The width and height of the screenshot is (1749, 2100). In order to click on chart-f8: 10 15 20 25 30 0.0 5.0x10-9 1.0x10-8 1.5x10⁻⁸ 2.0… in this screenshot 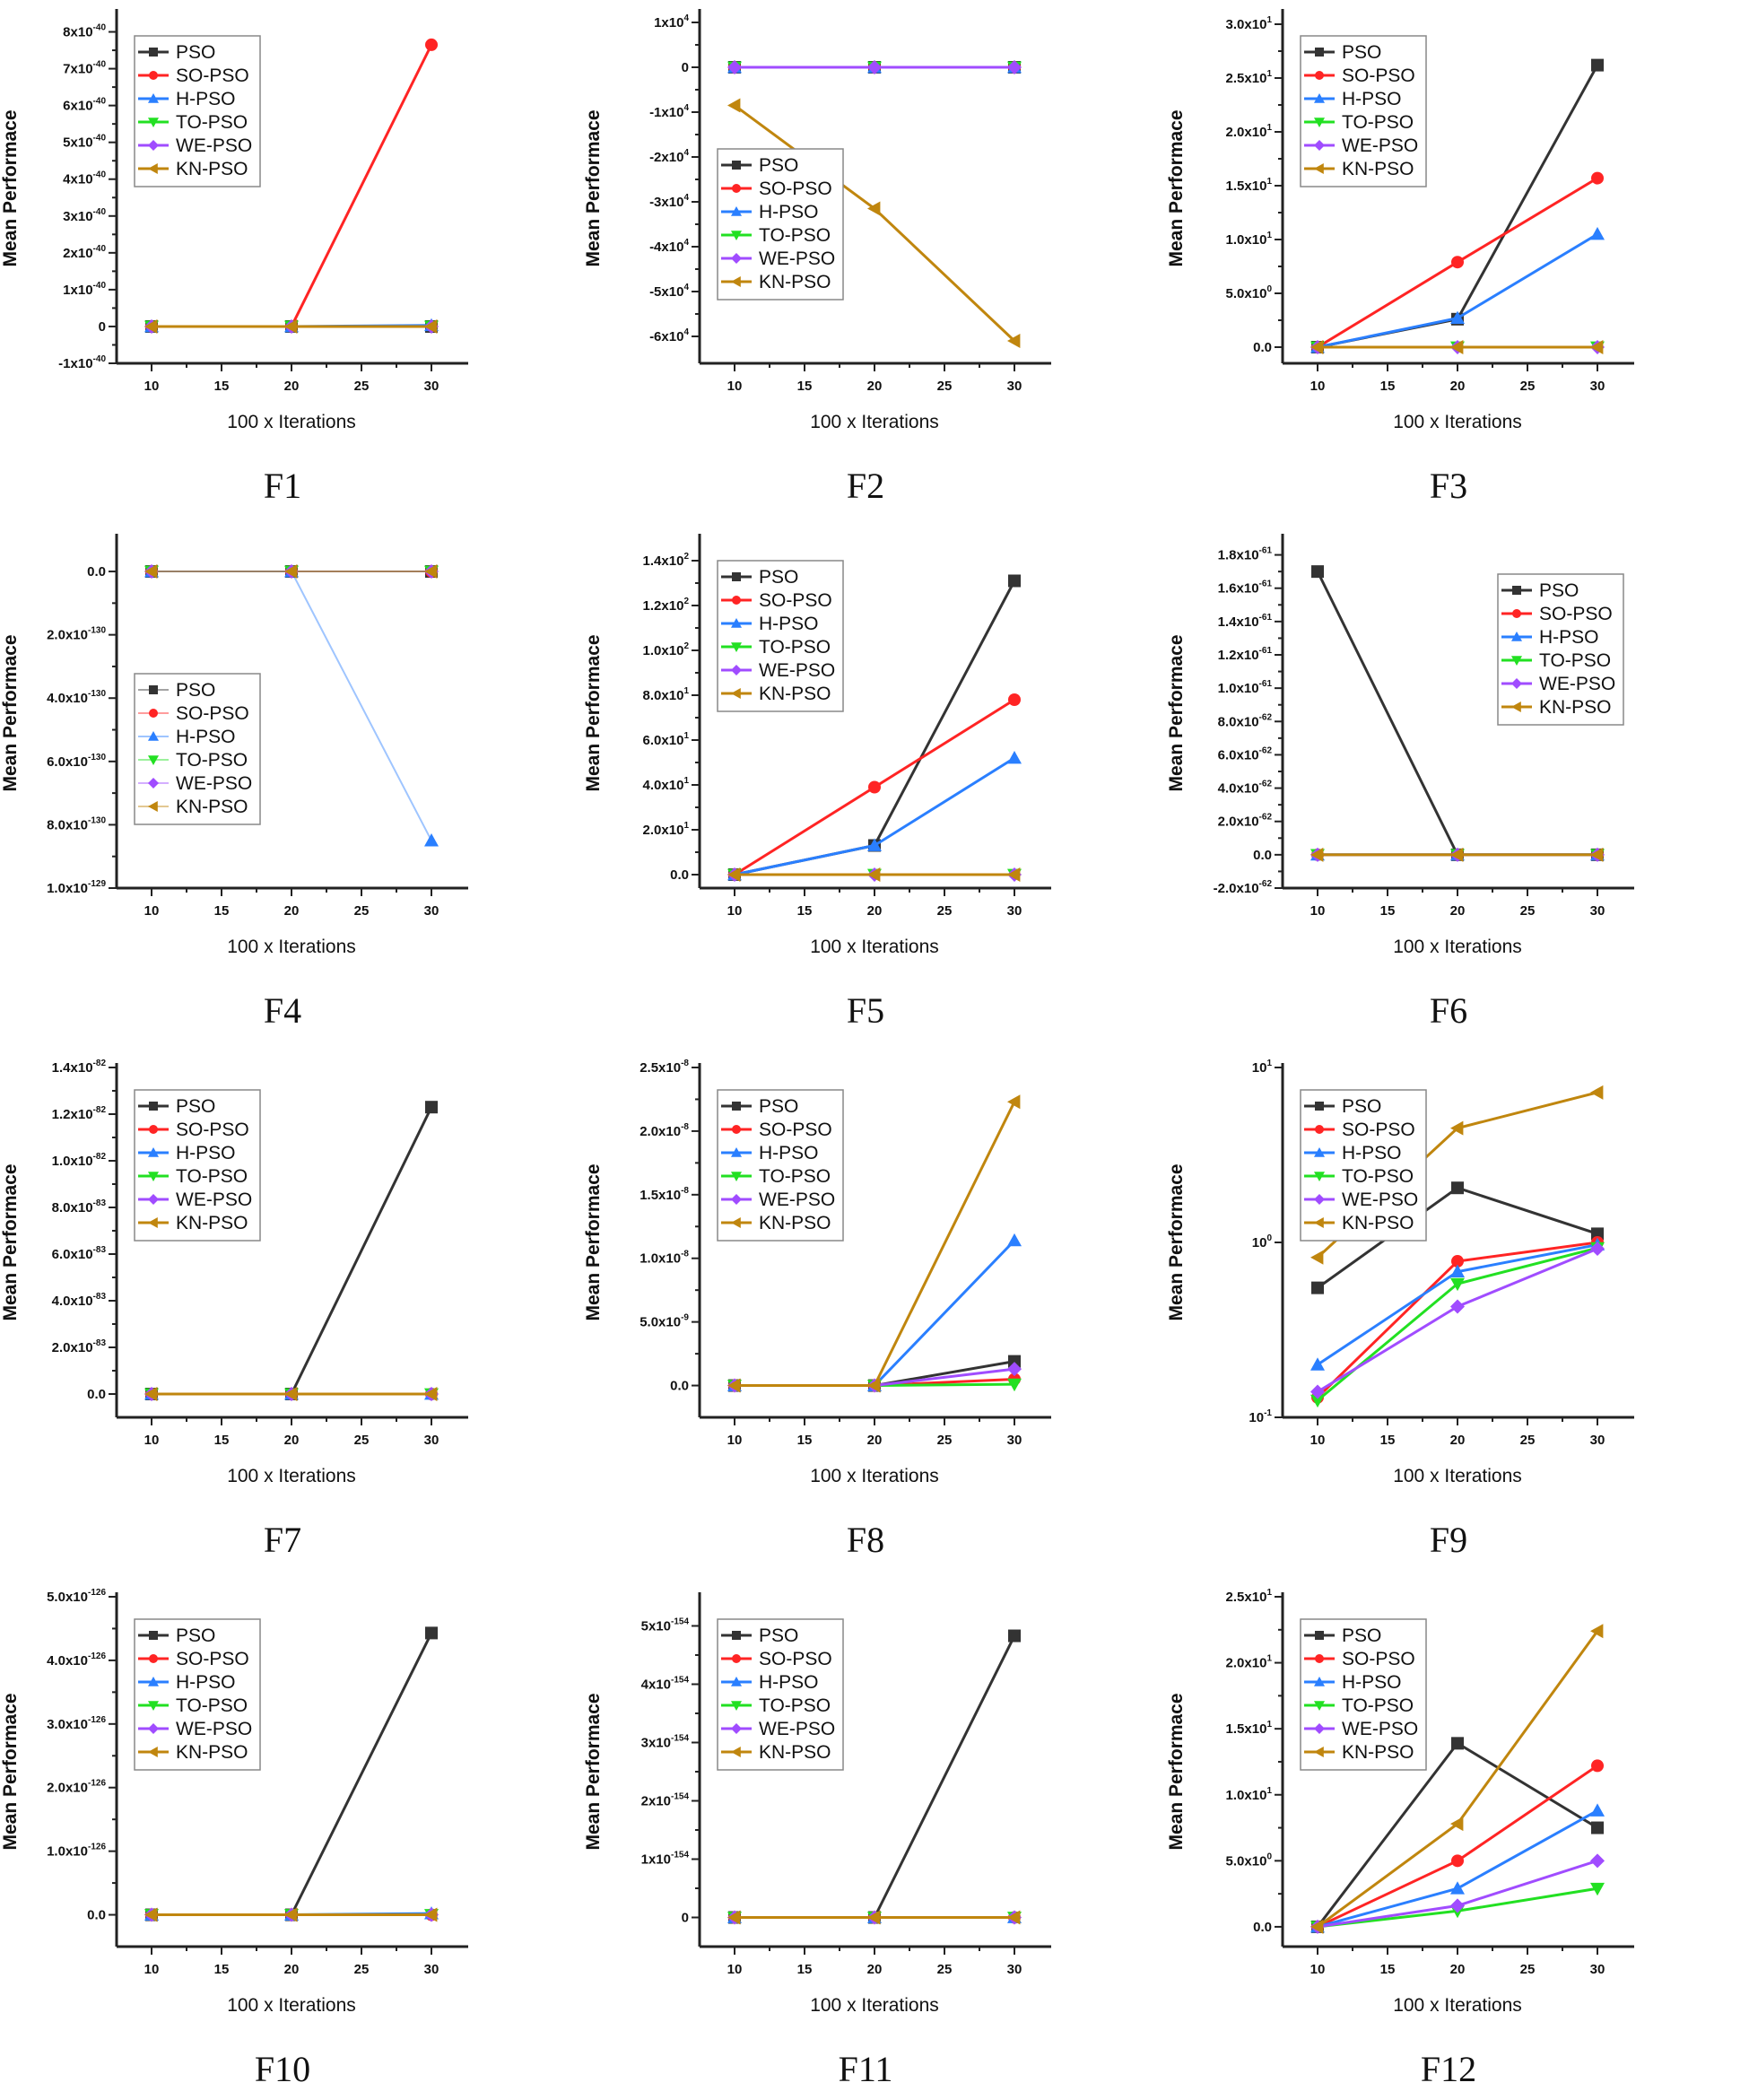, I will do `click(817, 1310)`.